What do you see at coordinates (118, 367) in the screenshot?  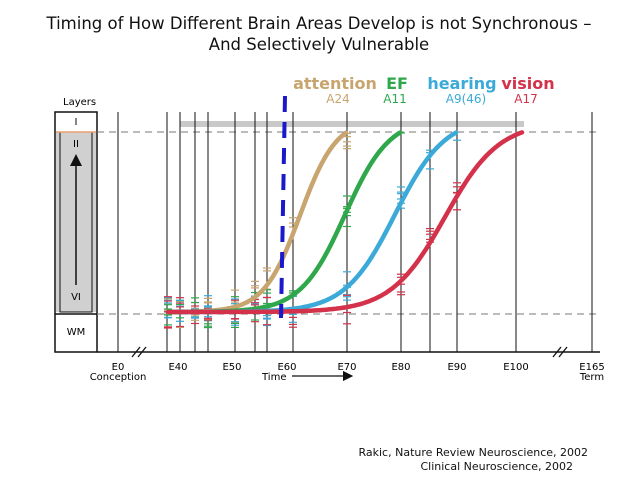 I see `tick-label: E0` at bounding box center [118, 367].